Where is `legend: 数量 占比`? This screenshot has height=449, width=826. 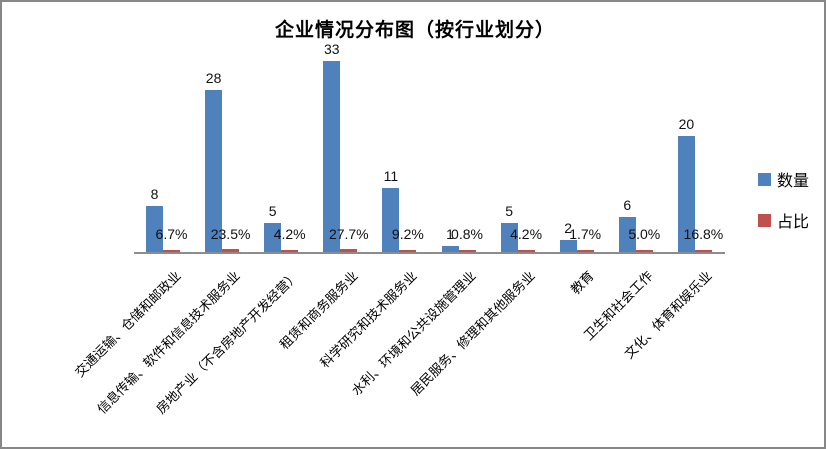 legend: 数量 占比 is located at coordinates (783, 208).